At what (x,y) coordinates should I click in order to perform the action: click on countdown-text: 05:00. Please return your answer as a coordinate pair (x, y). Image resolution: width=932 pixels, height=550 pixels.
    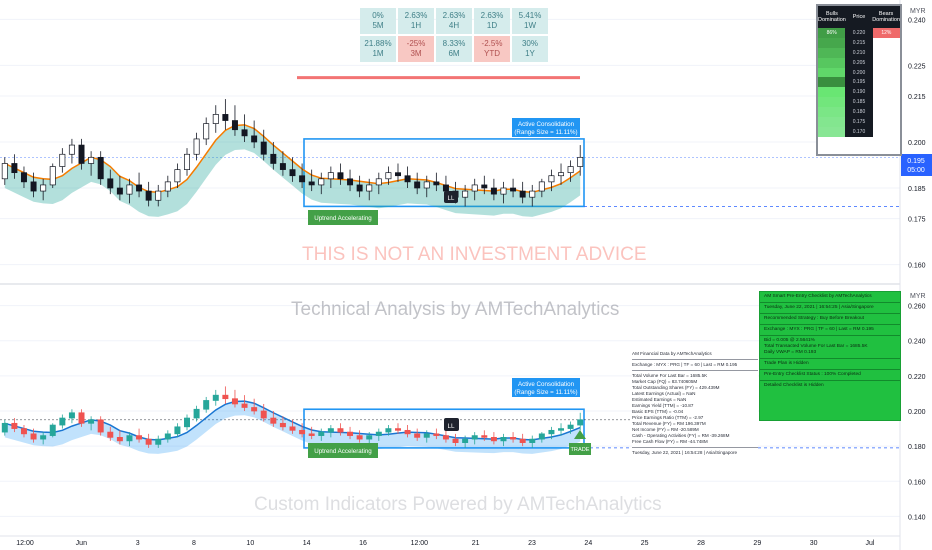
    Looking at the image, I should click on (916, 170).